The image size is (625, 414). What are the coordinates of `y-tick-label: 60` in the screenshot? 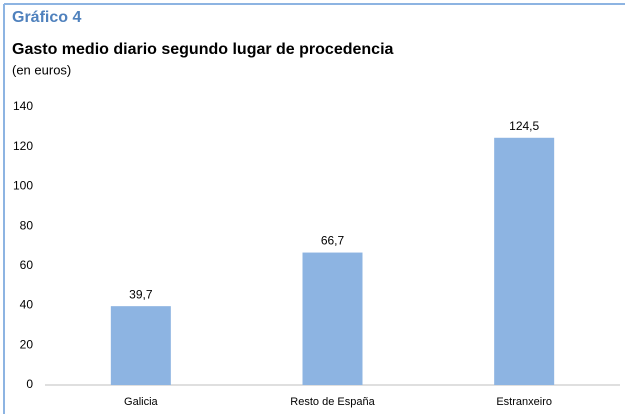 It's located at (27, 265).